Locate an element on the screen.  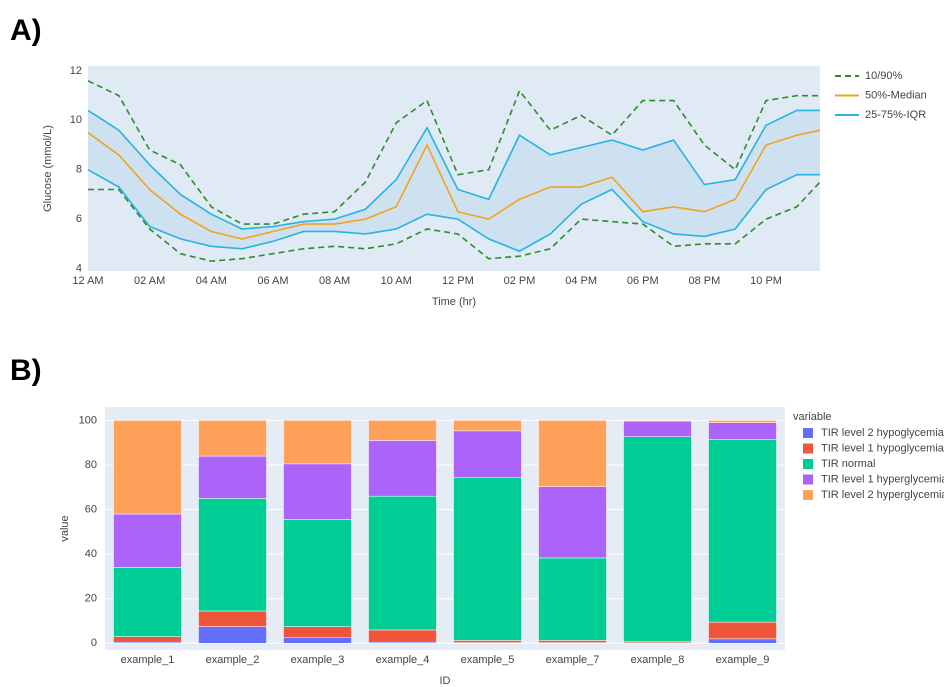
y-tick-label: 4 is located at coordinates (79, 268).